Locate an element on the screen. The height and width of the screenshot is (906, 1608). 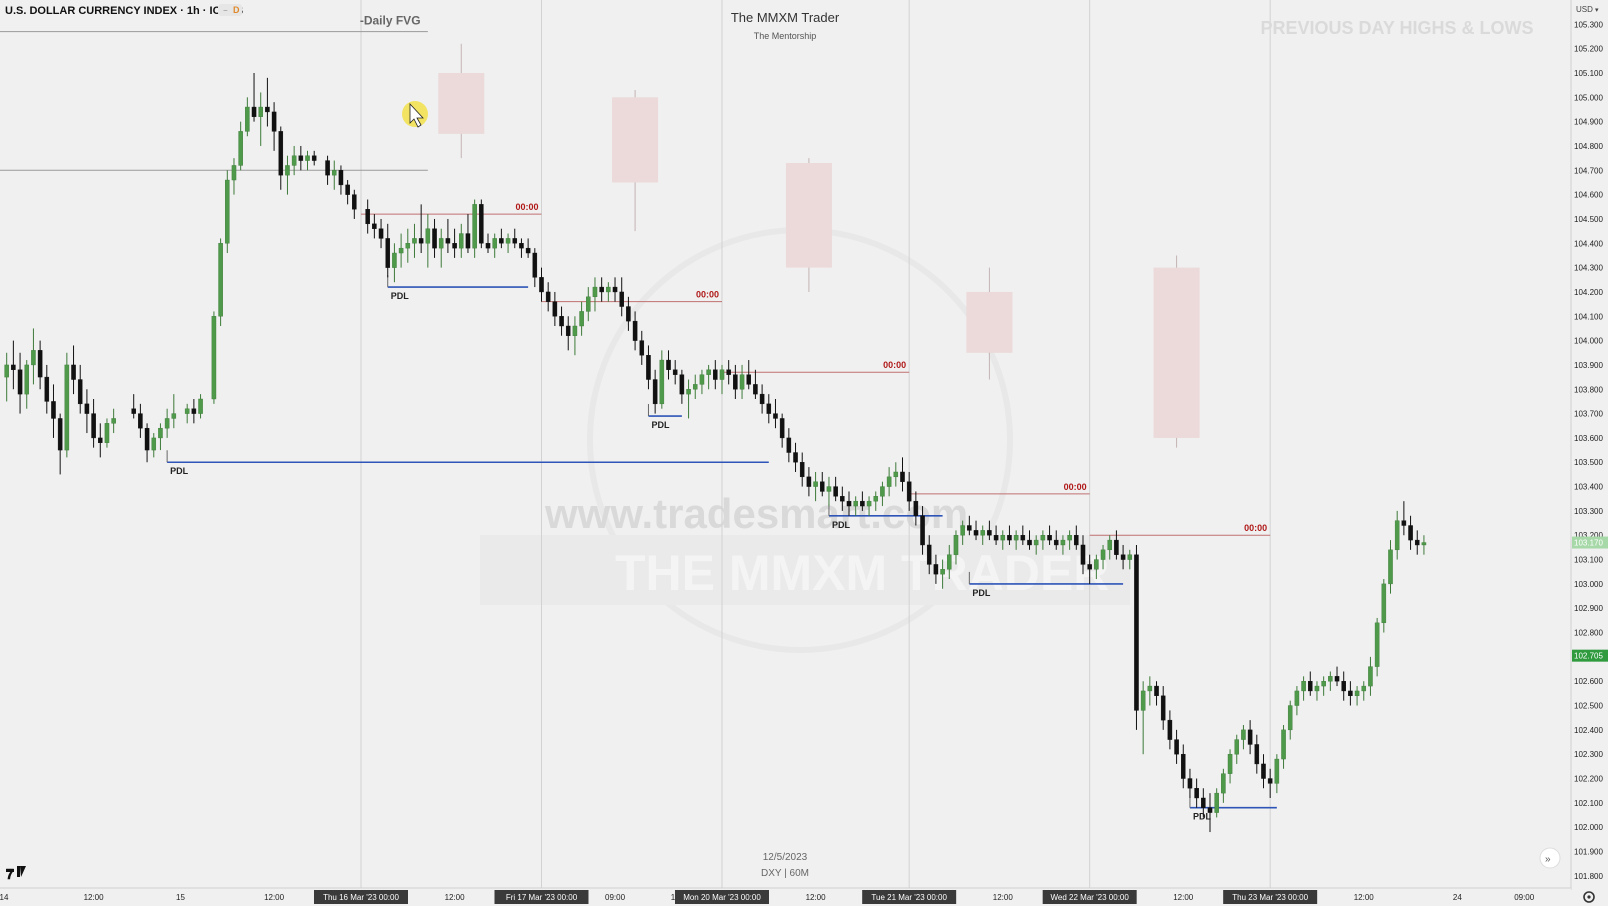
settings-gear-icon is located at coordinates (1589, 897).